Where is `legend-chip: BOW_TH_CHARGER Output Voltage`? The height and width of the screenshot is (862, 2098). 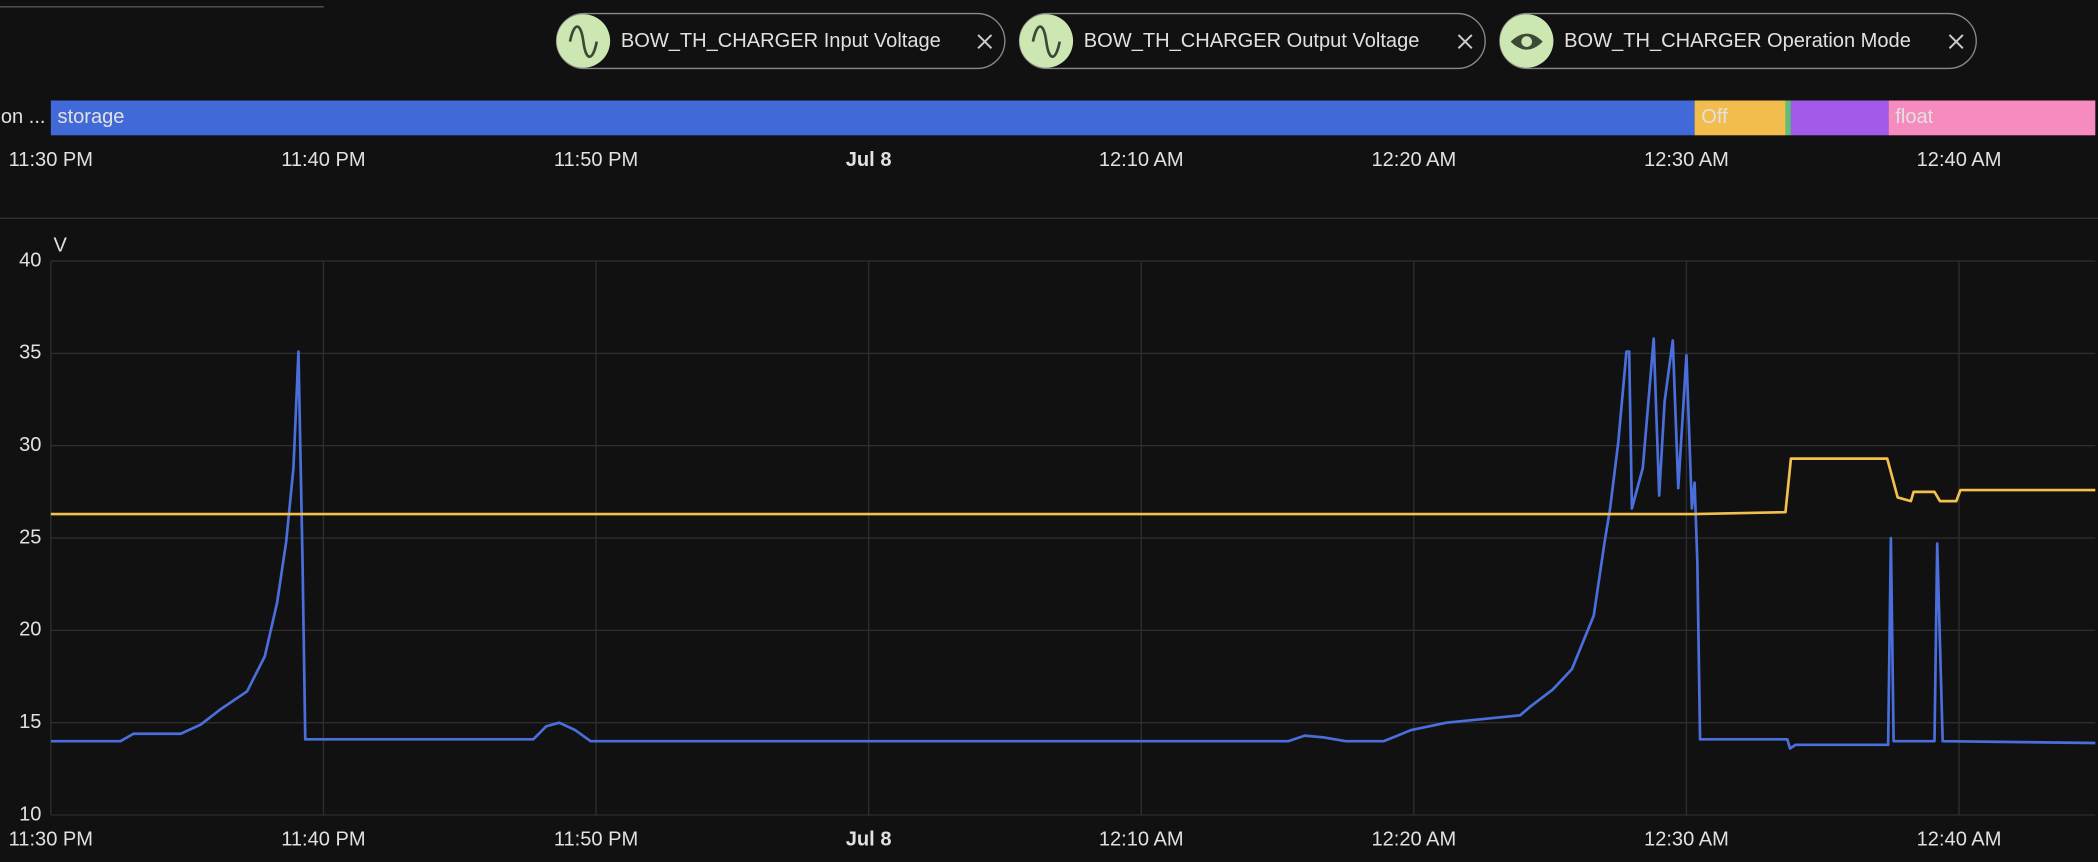 legend-chip: BOW_TH_CHARGER Output Voltage is located at coordinates (1252, 41).